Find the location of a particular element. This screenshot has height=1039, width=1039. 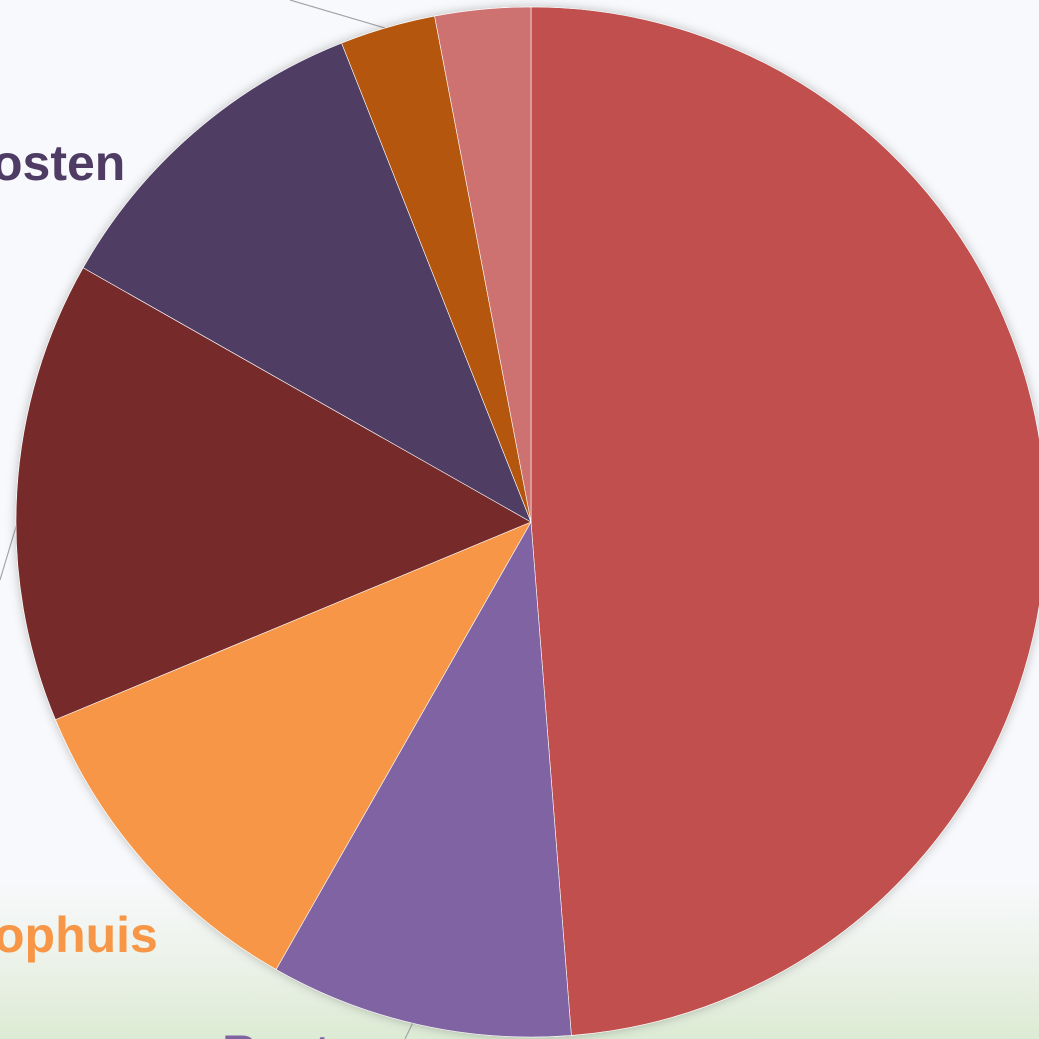

leader-line-left is located at coordinates (9, 550).